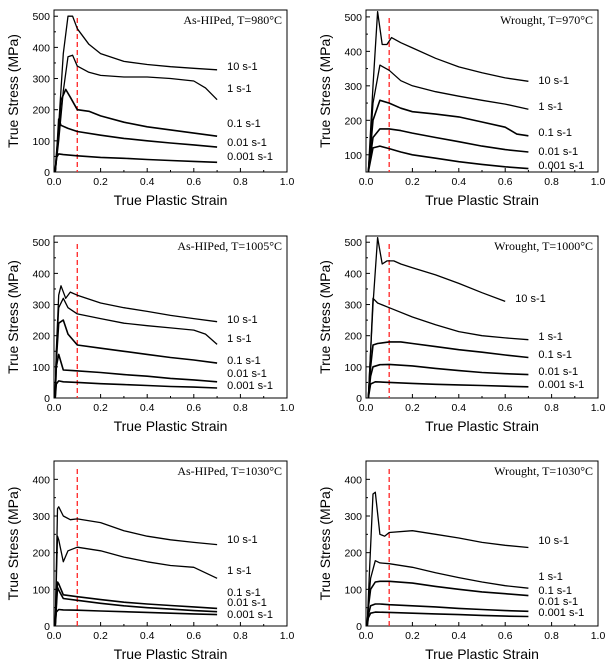 The width and height of the screenshot is (605, 662). What do you see at coordinates (546, 20) in the screenshot?
I see `panel-title: Wrought, T=970°C` at bounding box center [546, 20].